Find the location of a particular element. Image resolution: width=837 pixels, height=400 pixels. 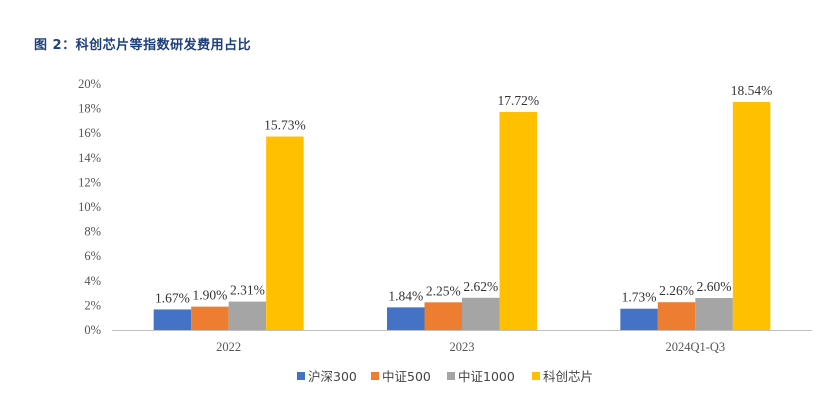

data-label: 2.26% is located at coordinates (676, 290).